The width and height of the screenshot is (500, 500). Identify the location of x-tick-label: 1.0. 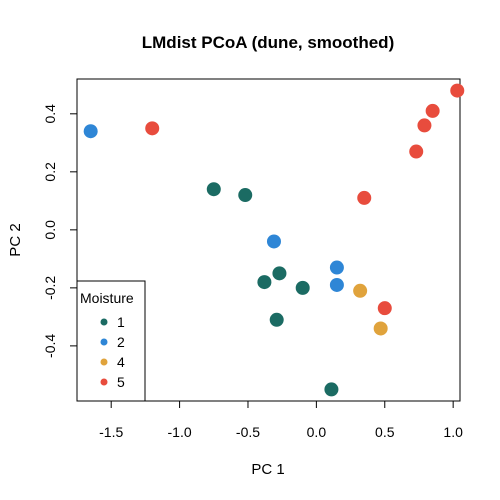
(453, 432).